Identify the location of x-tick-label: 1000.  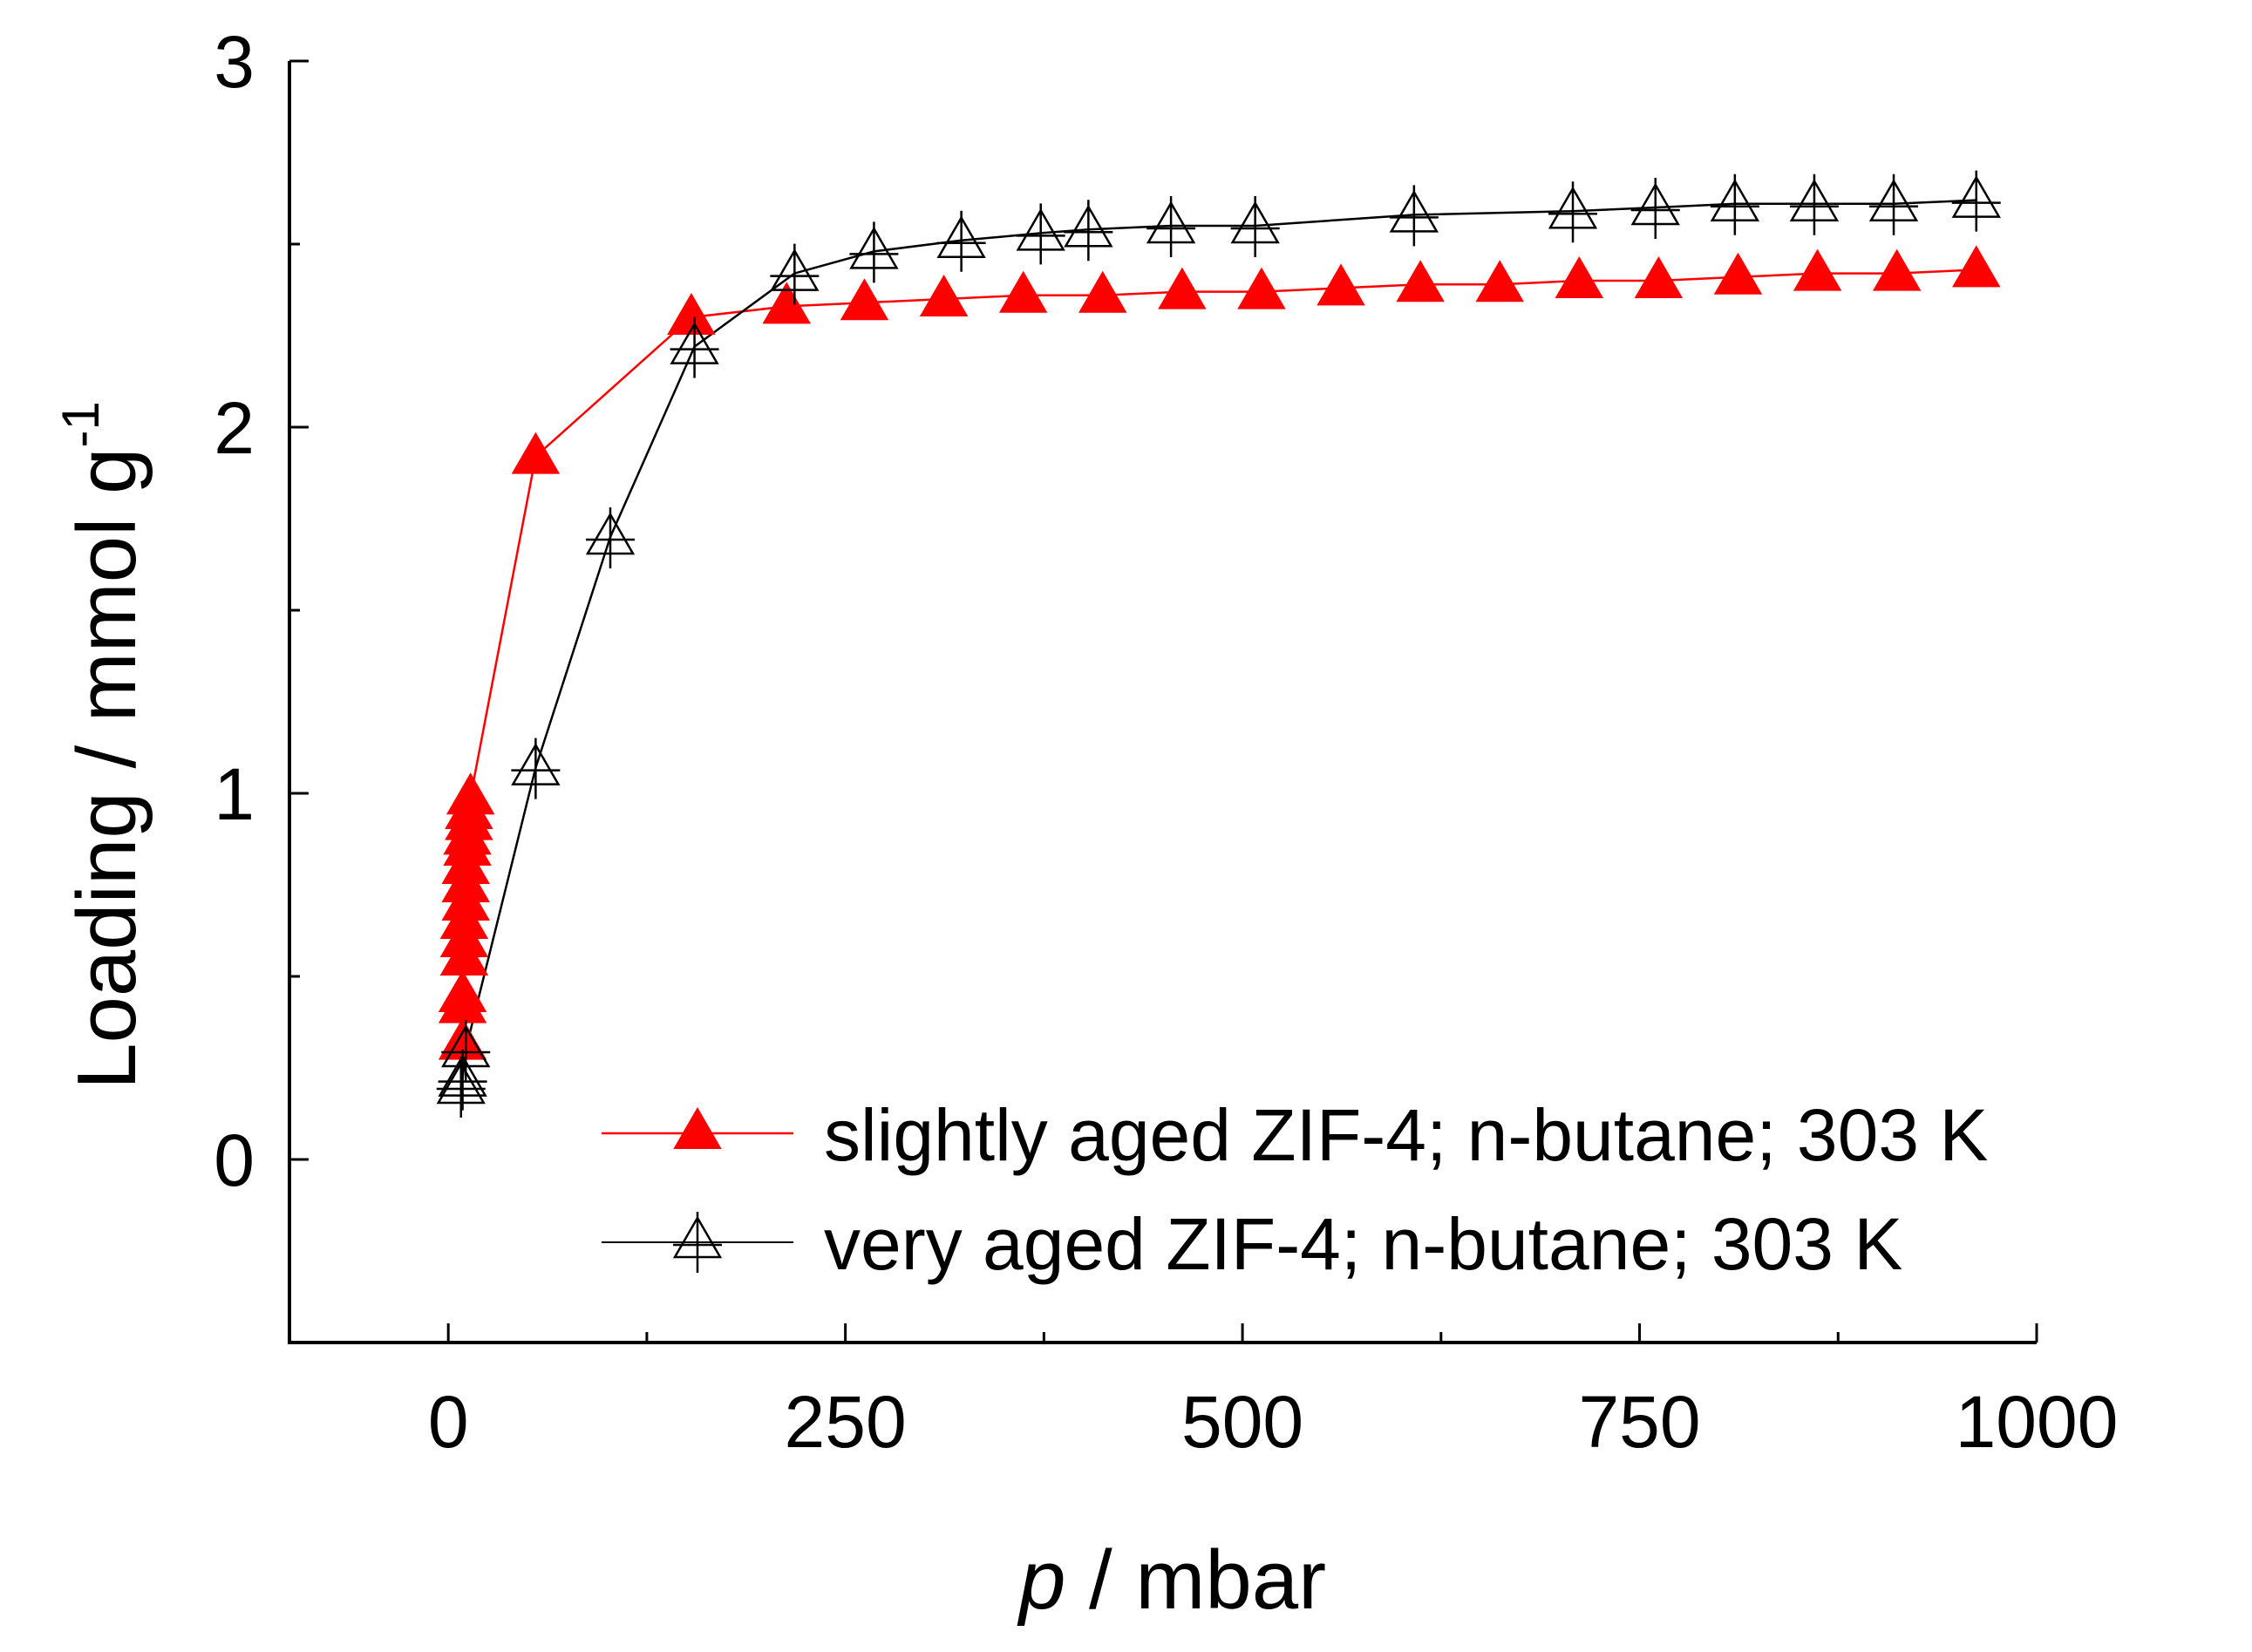
(2038, 1422).